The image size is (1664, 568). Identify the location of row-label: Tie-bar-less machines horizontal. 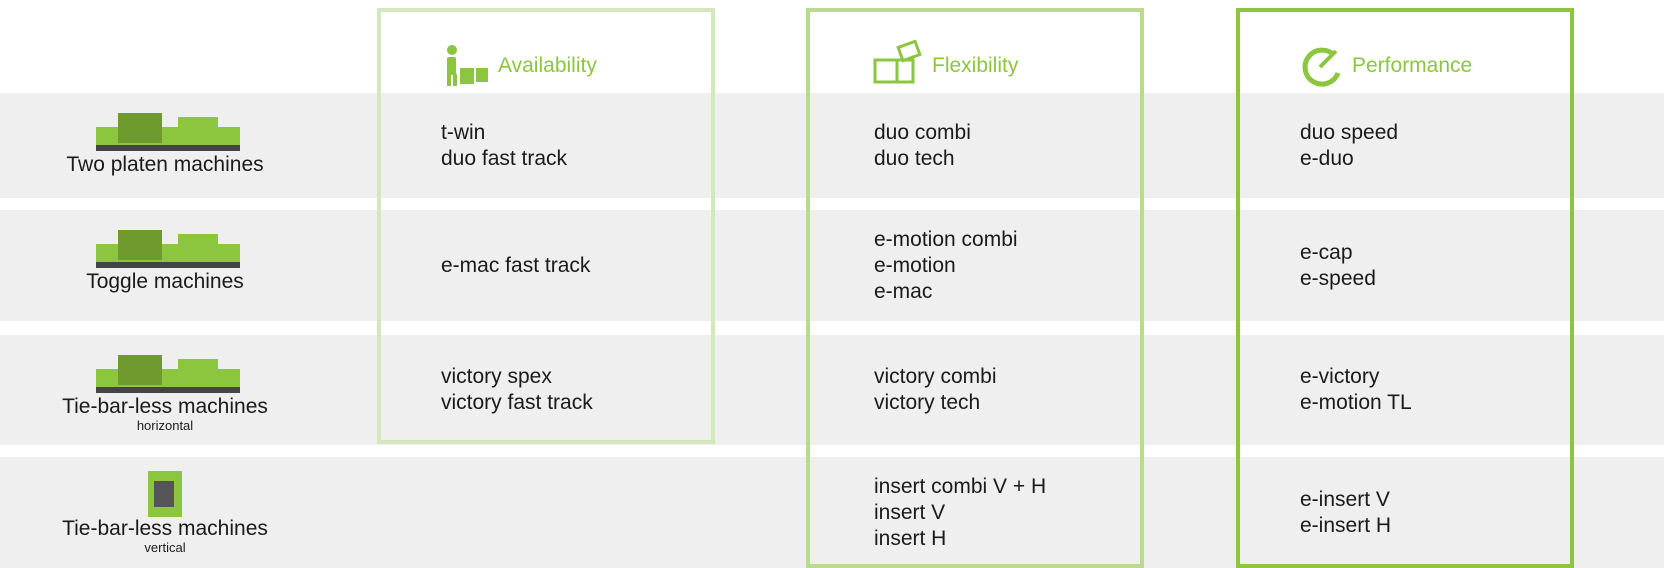
(165, 414).